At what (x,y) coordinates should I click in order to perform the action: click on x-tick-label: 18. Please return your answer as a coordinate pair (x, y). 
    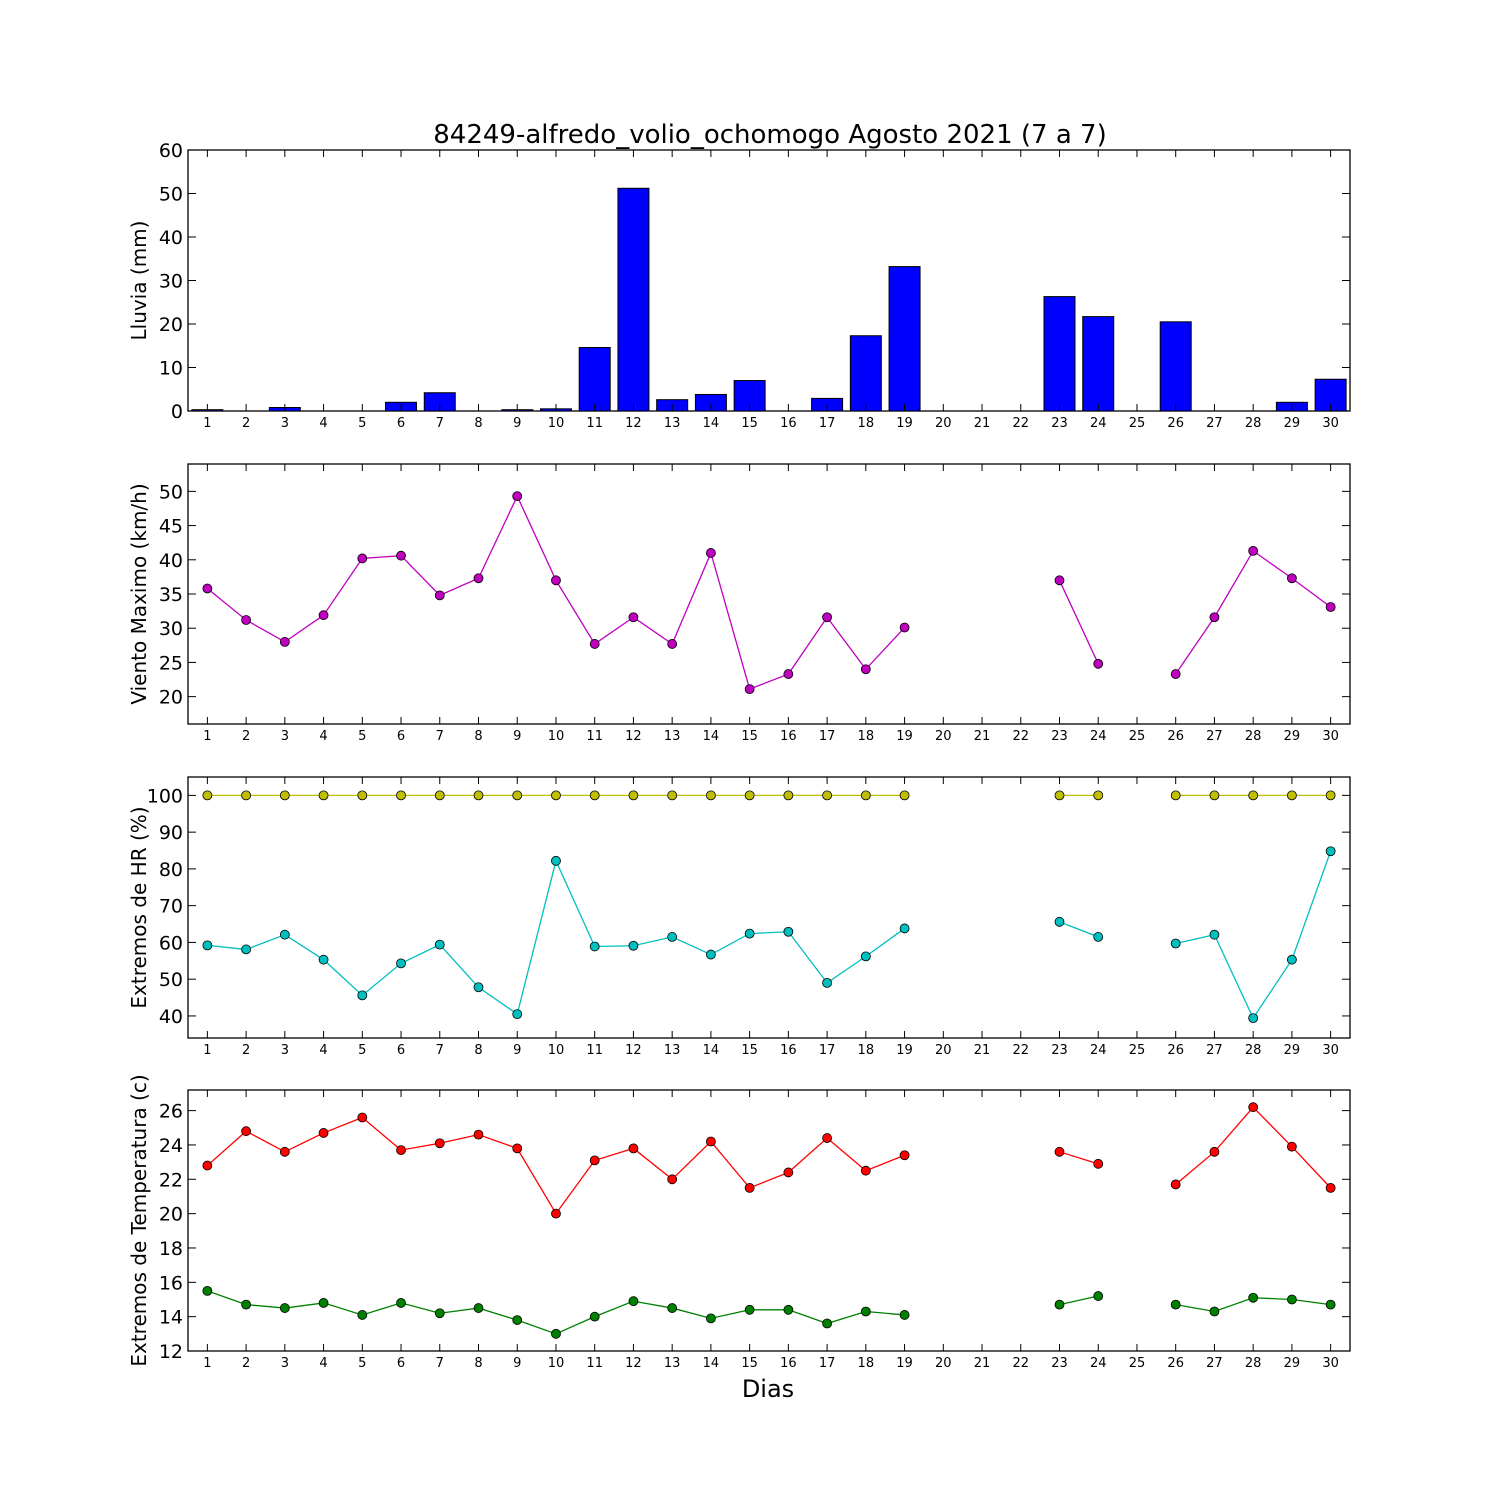
    Looking at the image, I should click on (866, 736).